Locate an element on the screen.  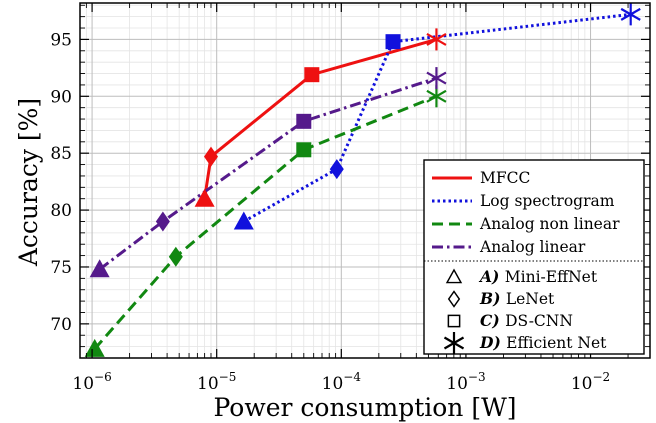
legend-label: Analog linear is located at coordinates (532, 247).